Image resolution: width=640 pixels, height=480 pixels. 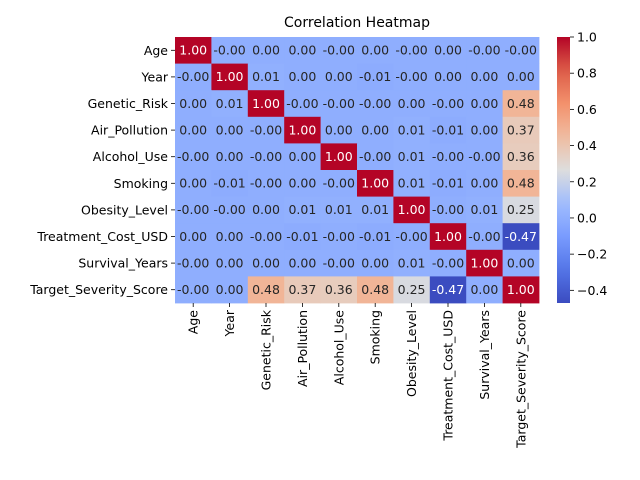 I want to click on cell-value-label: 0.36, so click(x=339, y=289).